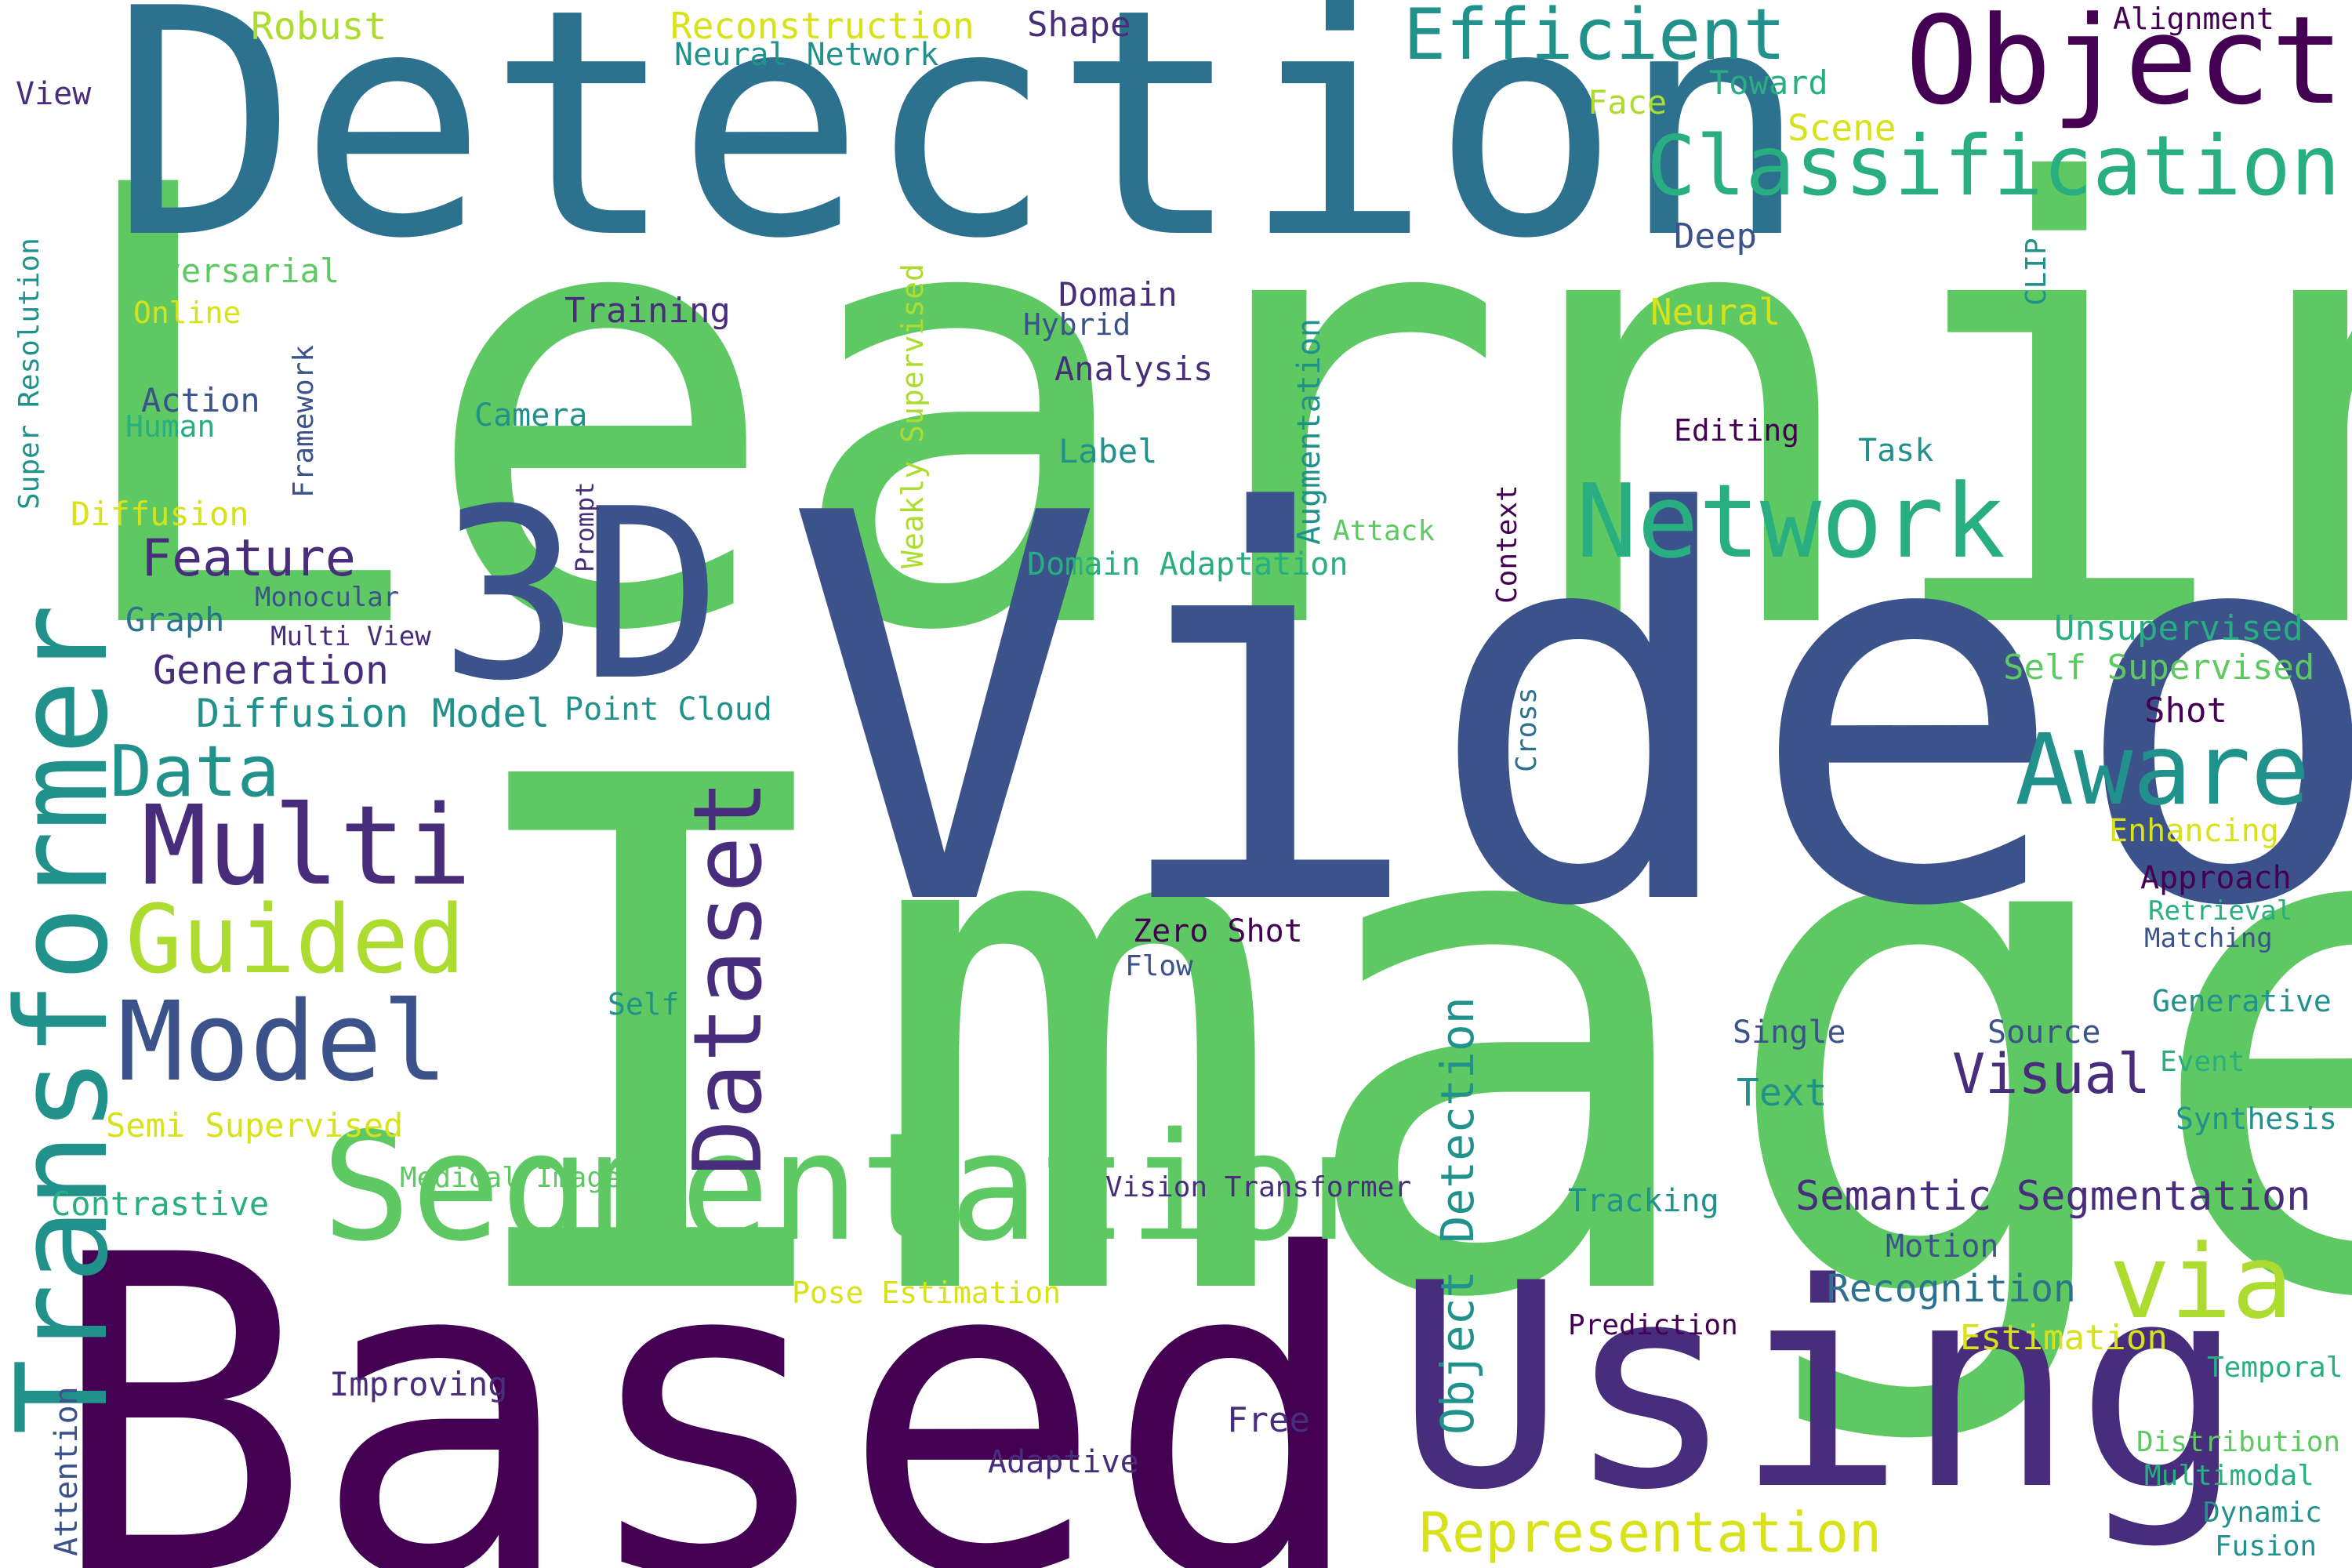 Image resolution: width=2352 pixels, height=1568 pixels. I want to click on word-attention: Attention, so click(67, 1471).